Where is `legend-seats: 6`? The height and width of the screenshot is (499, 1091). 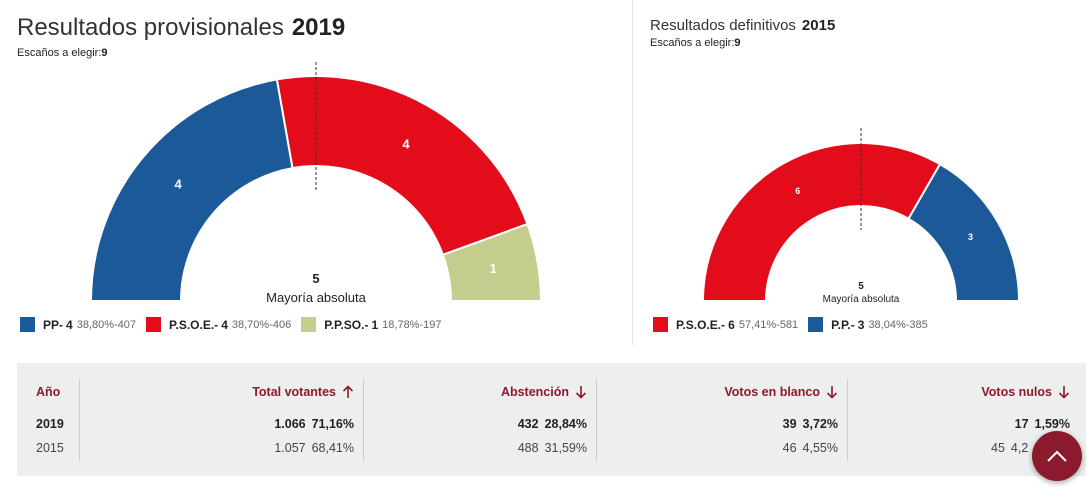 legend-seats: 6 is located at coordinates (731, 324).